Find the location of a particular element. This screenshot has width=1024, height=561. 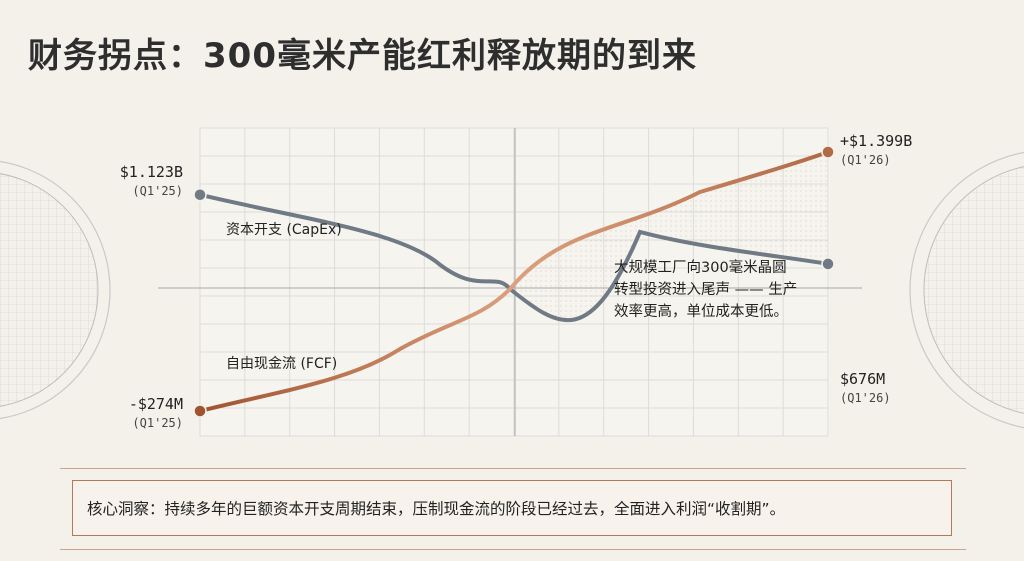

fcf-end-point is located at coordinates (828, 152).